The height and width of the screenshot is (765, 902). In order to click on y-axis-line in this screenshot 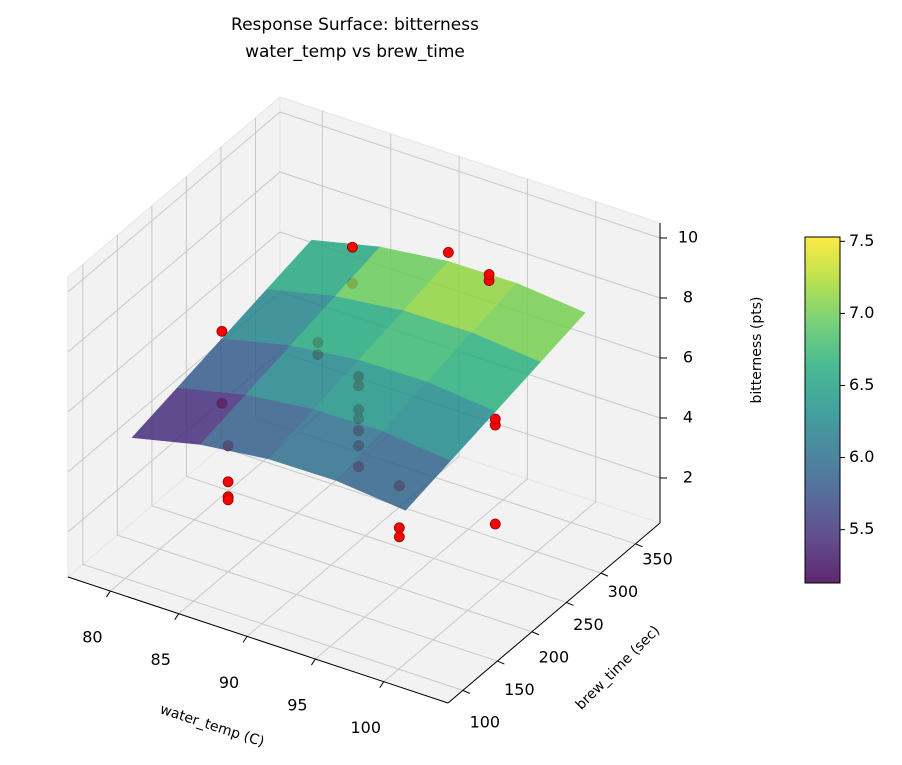, I will do `click(554, 613)`.